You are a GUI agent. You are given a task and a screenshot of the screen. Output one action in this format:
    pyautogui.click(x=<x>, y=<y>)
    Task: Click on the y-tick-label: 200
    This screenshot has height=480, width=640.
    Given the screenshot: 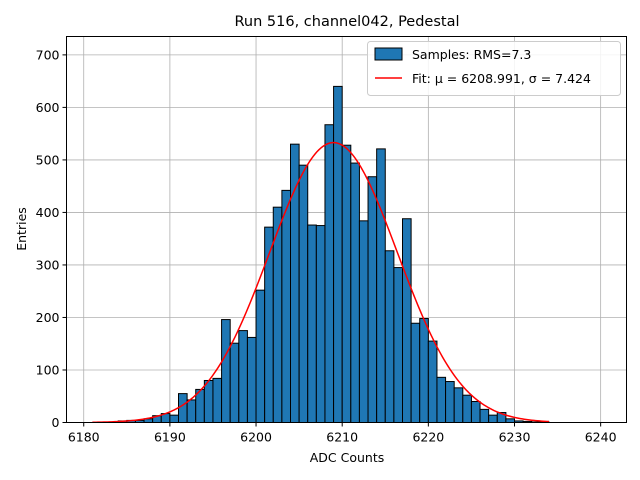 What is the action you would take?
    pyautogui.click(x=48, y=317)
    